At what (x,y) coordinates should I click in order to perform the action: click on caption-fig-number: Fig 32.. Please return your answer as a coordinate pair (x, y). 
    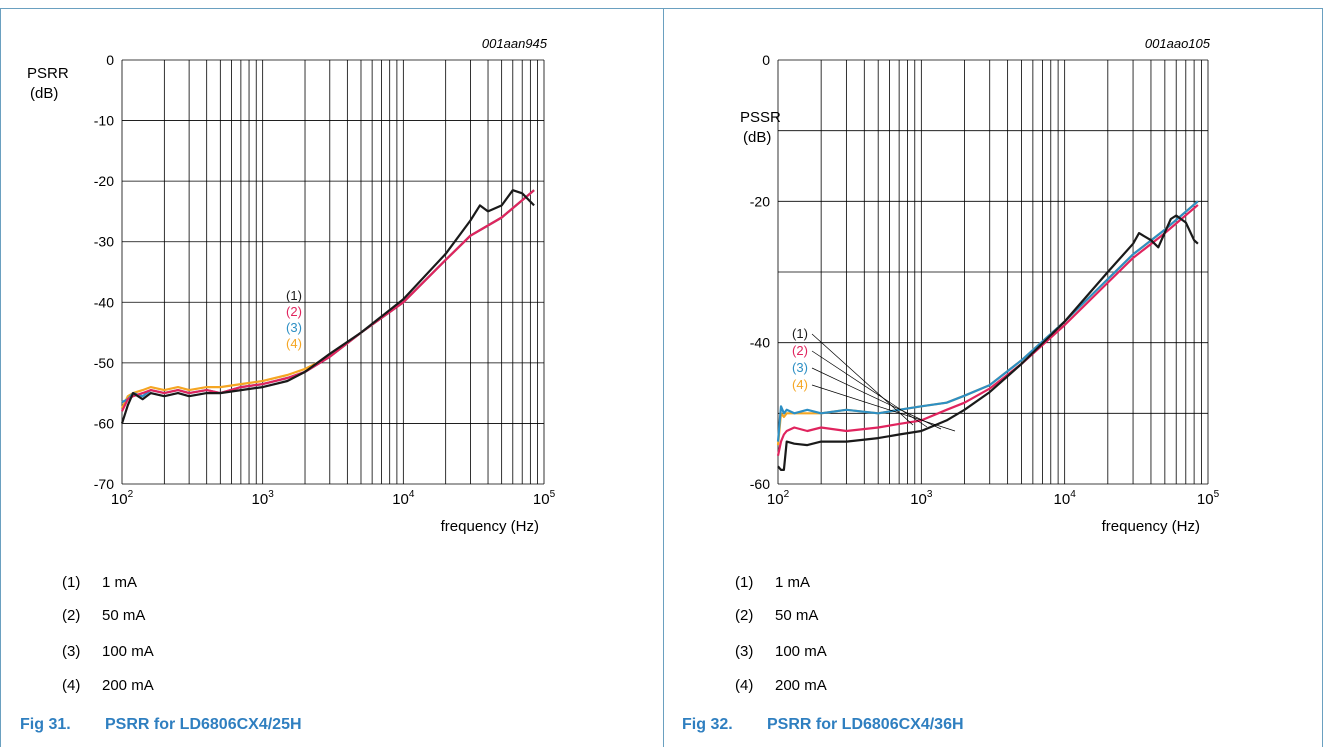
    Looking at the image, I should click on (707, 724).